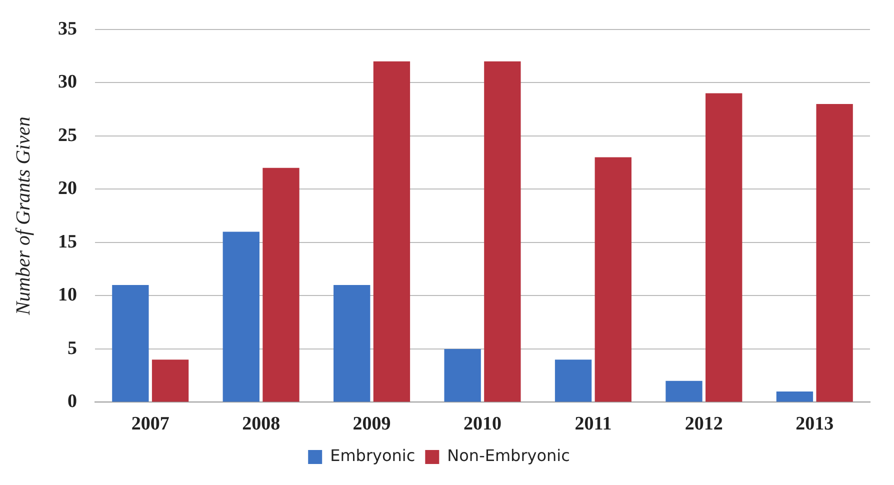 The height and width of the screenshot is (485, 894). What do you see at coordinates (67, 29) in the screenshot?
I see `y-tick-label: 35` at bounding box center [67, 29].